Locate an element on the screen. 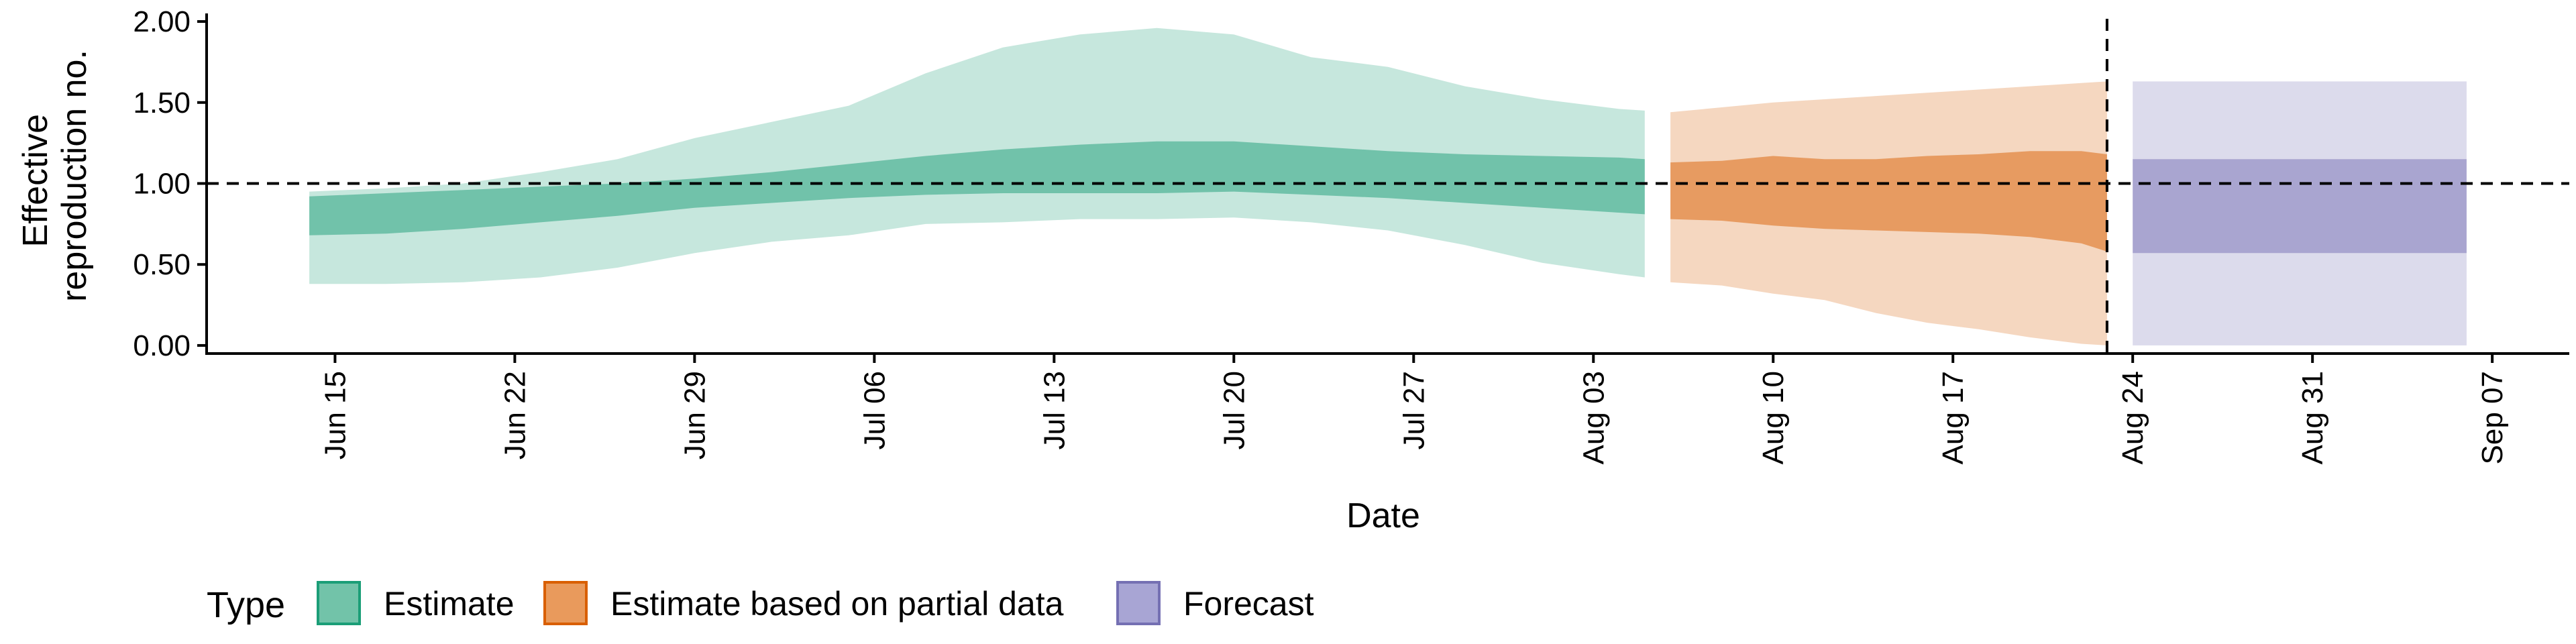  x-tick-label: Aug 24 is located at coordinates (2132, 417).